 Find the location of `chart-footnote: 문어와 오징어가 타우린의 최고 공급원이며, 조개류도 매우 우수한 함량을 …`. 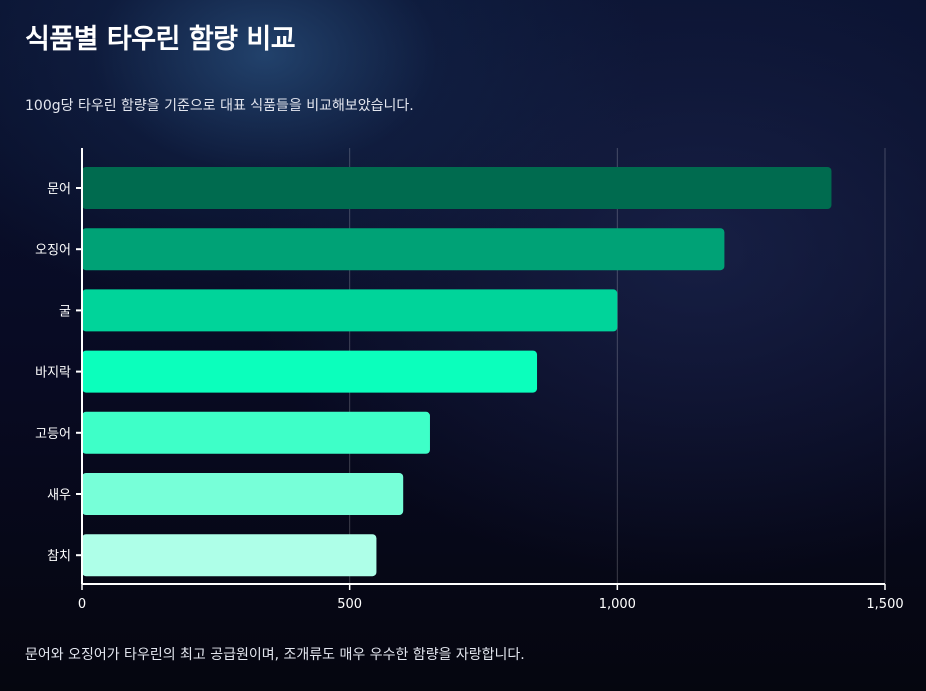

chart-footnote: 문어와 오징어가 타우린의 최고 공급원이며, 조개류도 매우 우수한 함량을 … is located at coordinates (275, 655).